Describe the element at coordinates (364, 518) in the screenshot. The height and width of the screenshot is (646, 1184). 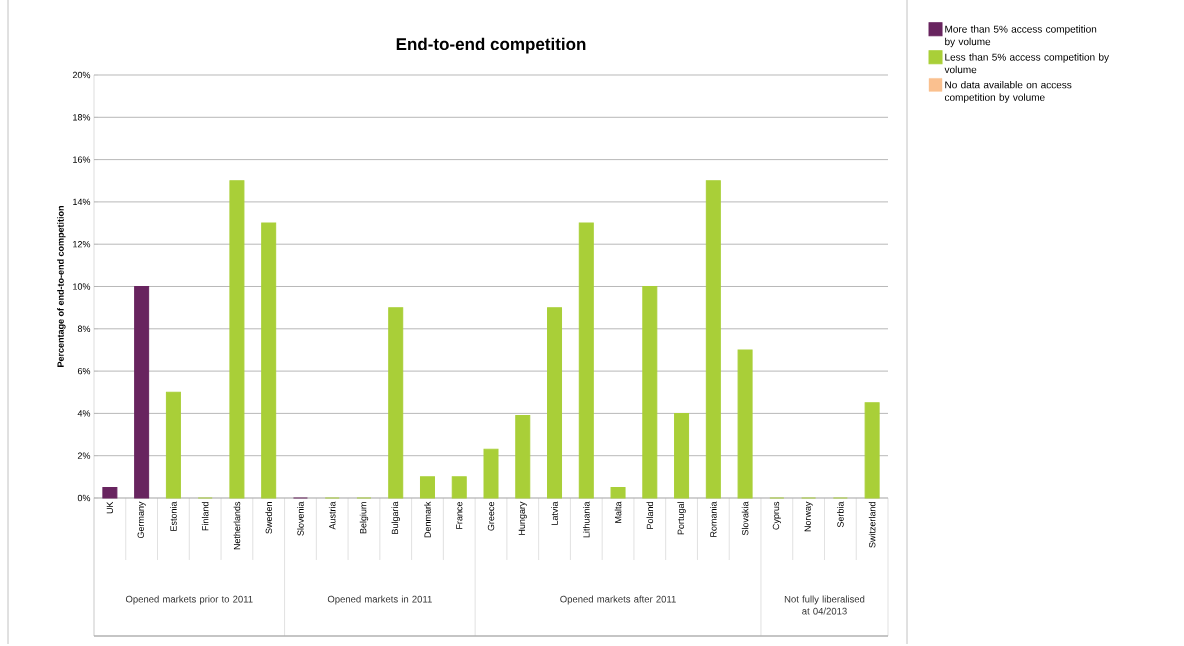
I see `x-tick-label: Belgium` at that location.